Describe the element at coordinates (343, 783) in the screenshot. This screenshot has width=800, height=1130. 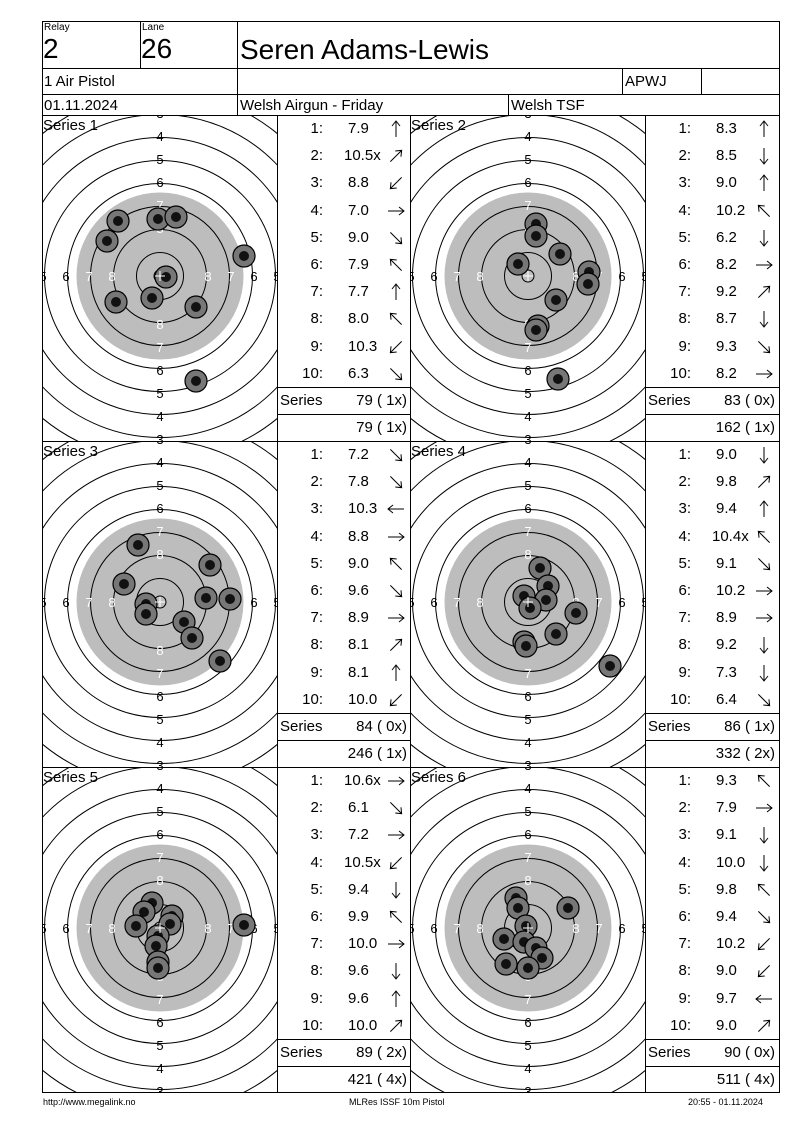
I see `shot-row: 1: 10.6x` at that location.